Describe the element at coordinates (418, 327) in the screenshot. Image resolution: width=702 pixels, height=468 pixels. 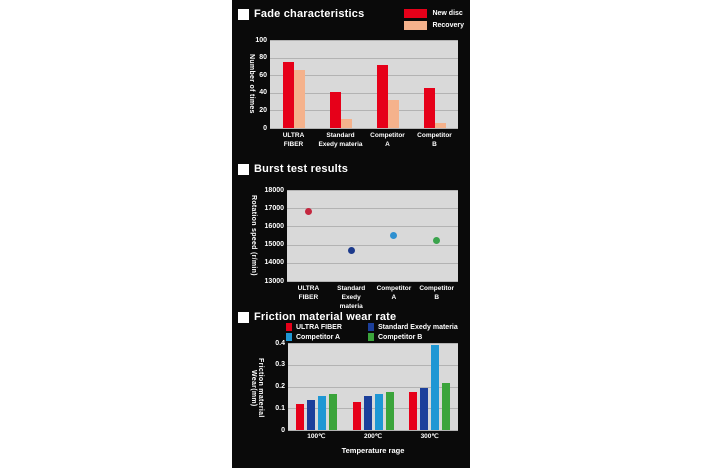
I see `legend-label: Standard Exedy materia` at that location.